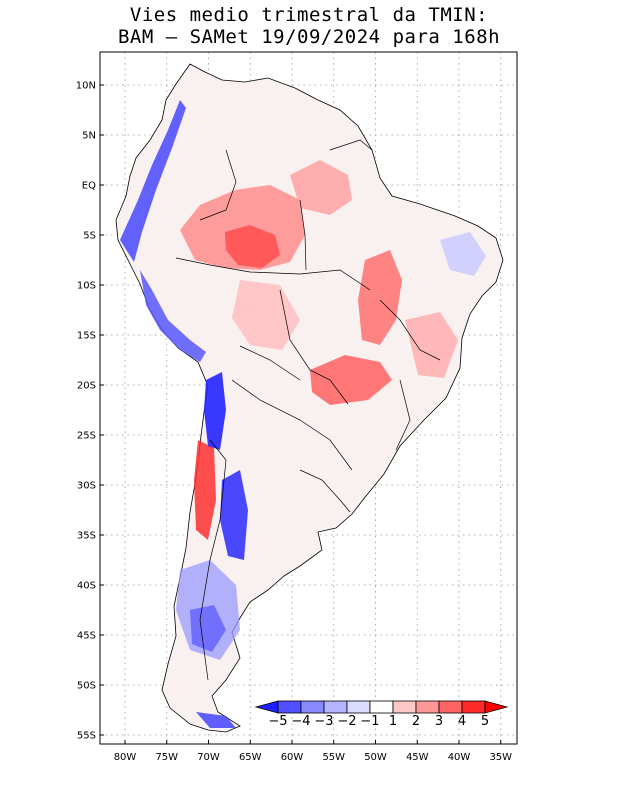 This screenshot has width=618, height=800. Describe the element at coordinates (215, 411) in the screenshot. I see `cold-bias-chile-north` at that location.